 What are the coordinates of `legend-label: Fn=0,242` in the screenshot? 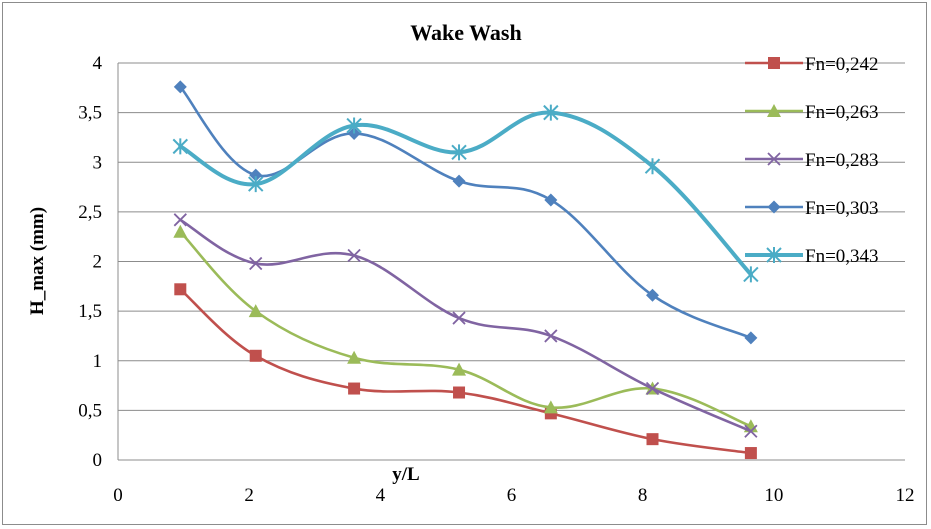 It's located at (842, 64).